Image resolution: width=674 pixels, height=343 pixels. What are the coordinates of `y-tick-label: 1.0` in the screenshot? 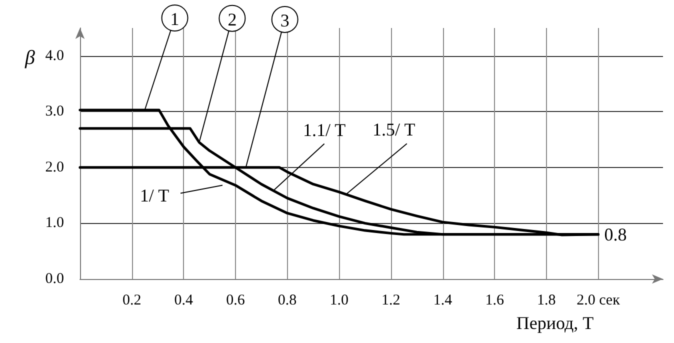 It's located at (54, 223).